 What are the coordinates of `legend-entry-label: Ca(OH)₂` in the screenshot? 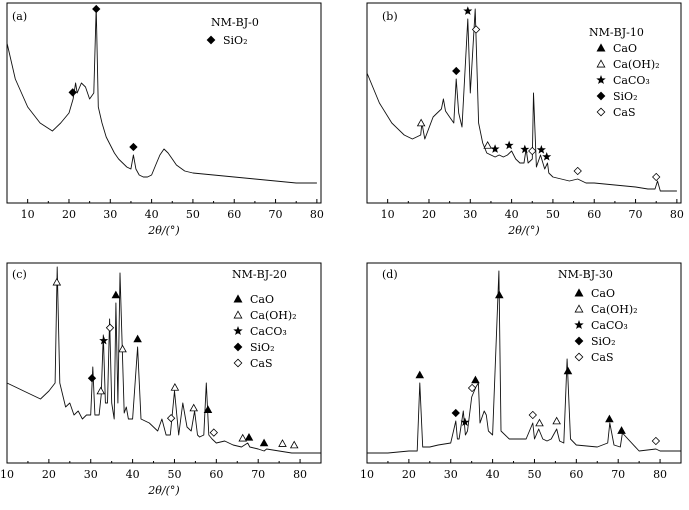 It's located at (273, 315).